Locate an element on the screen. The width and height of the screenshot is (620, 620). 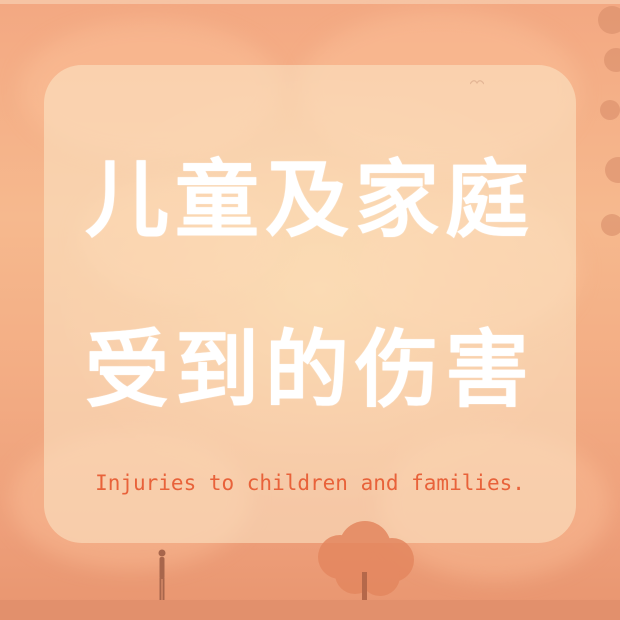
tree-silhouette is located at coordinates (366, 566).